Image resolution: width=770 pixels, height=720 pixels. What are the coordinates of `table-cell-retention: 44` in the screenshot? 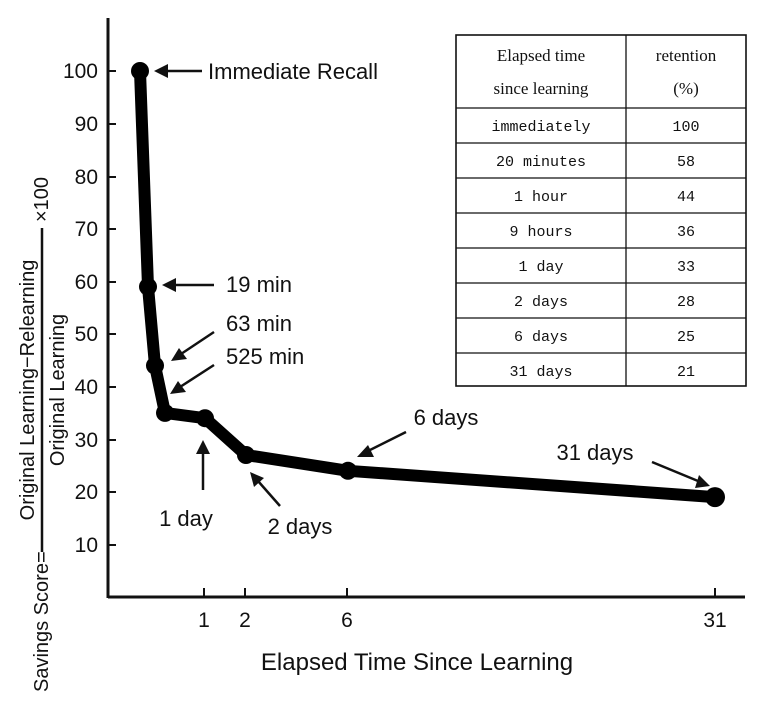 It's located at (686, 197).